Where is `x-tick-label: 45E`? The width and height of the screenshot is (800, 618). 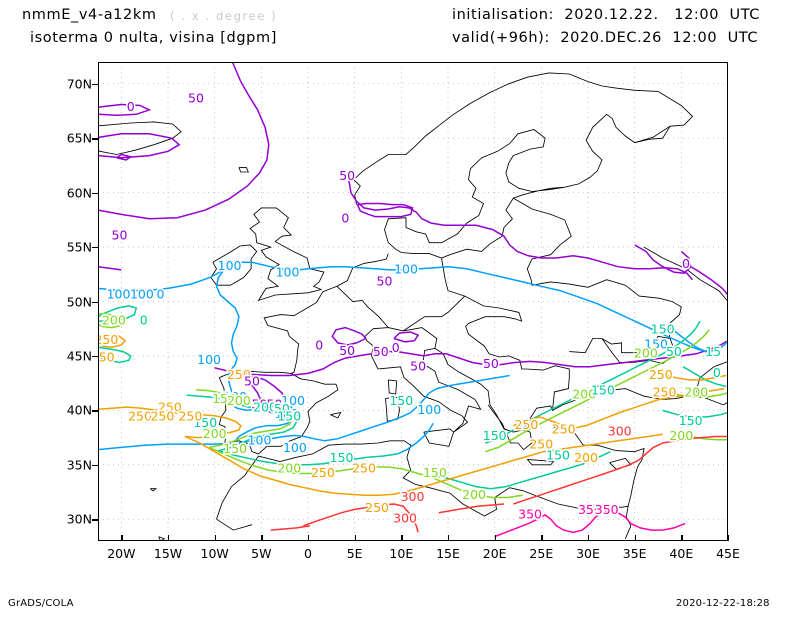
x-tick-label: 45E is located at coordinates (728, 553).